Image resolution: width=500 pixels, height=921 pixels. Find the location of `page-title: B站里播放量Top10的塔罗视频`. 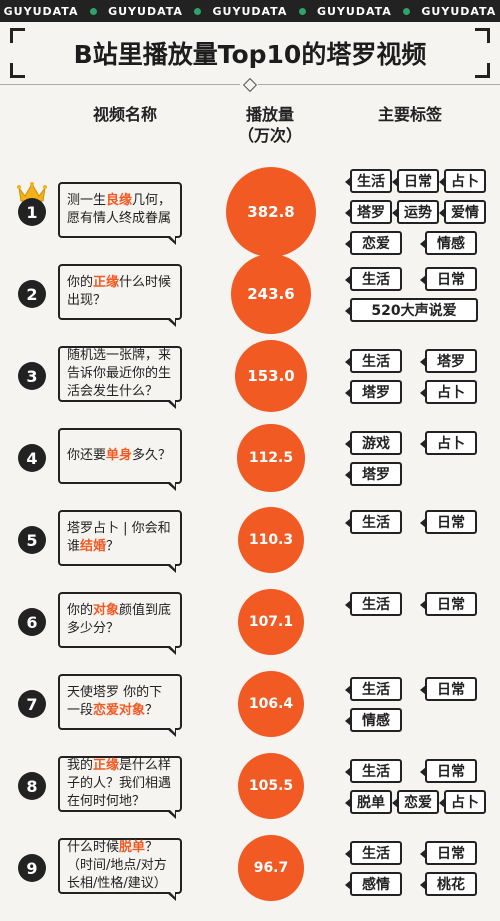

page-title: B站里播放量Top10的塔罗视频 is located at coordinates (250, 54).